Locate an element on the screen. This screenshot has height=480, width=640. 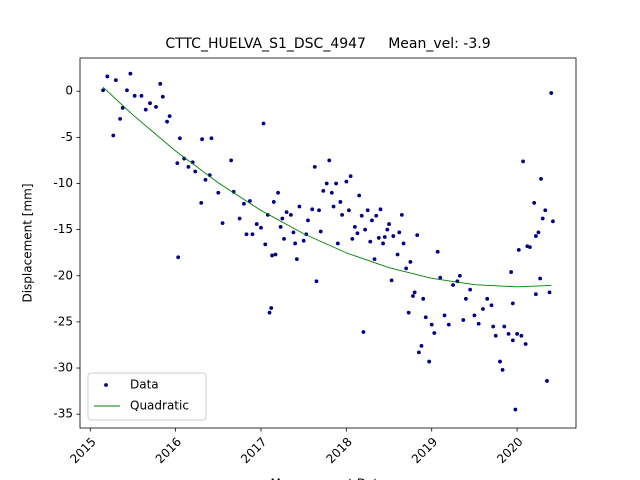
y-tick-label: 0 is located at coordinates (69, 91).